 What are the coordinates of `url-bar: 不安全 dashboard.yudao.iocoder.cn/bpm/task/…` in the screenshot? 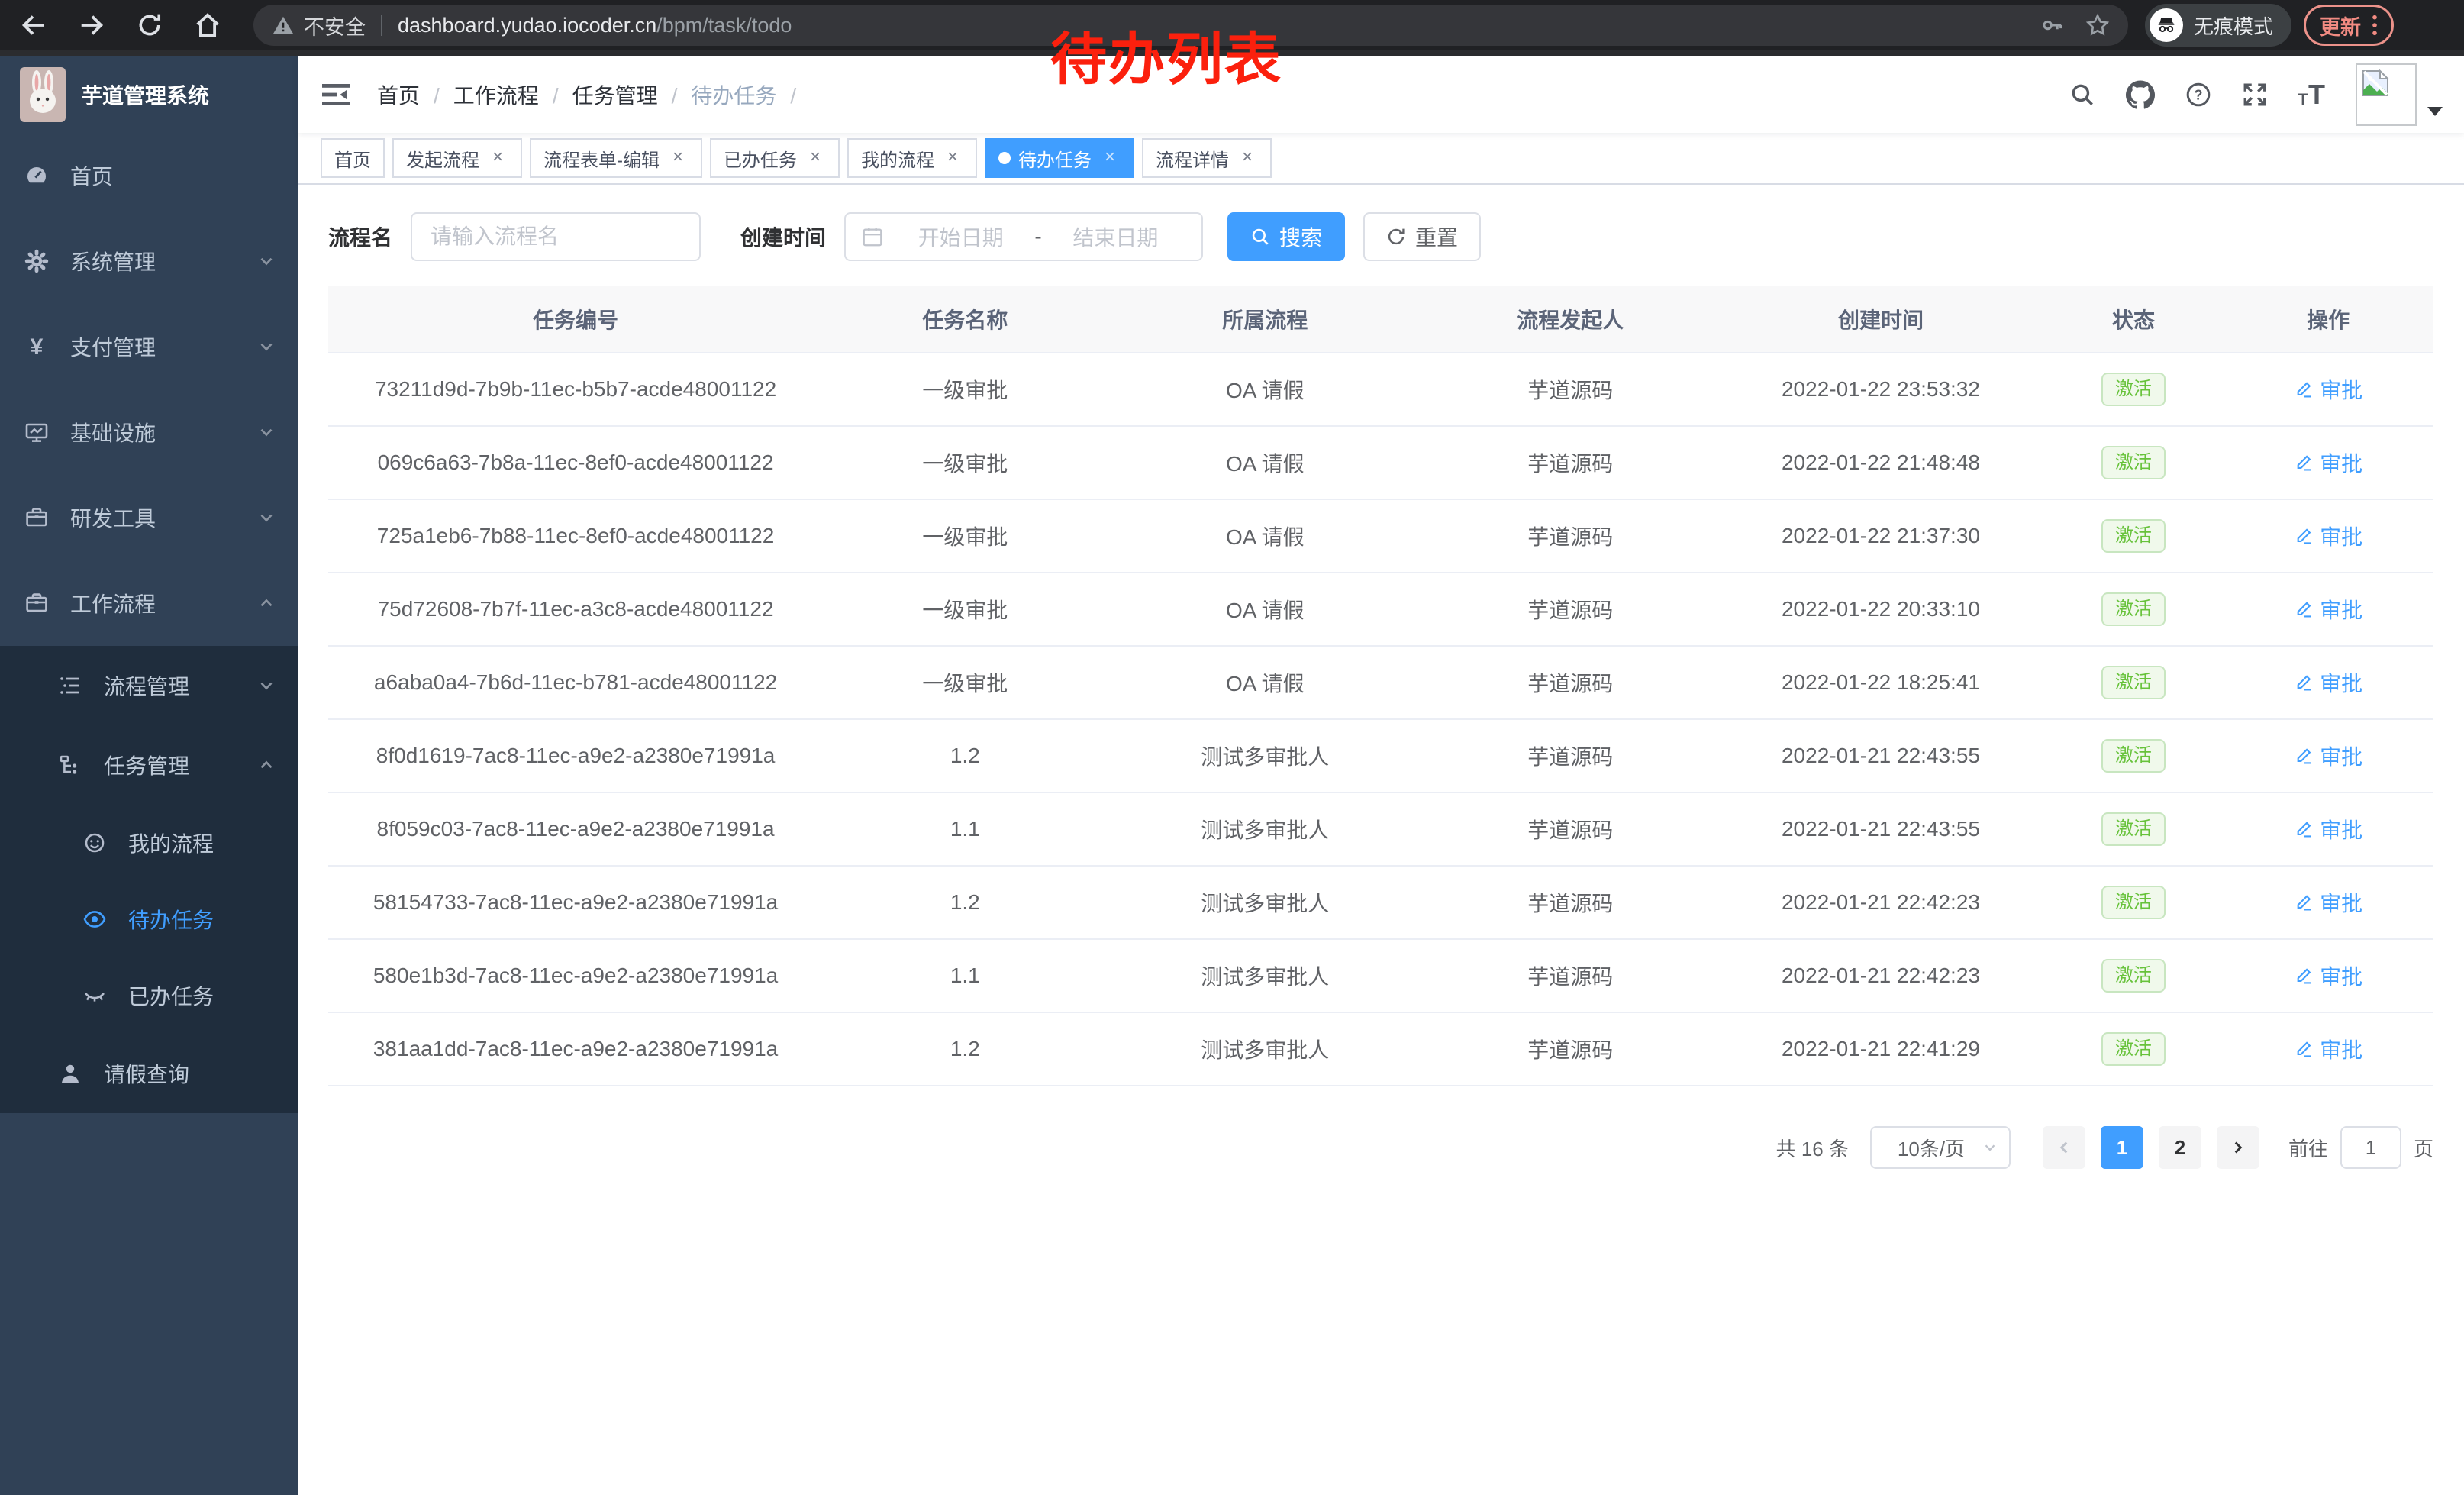 It's located at (1190, 25).